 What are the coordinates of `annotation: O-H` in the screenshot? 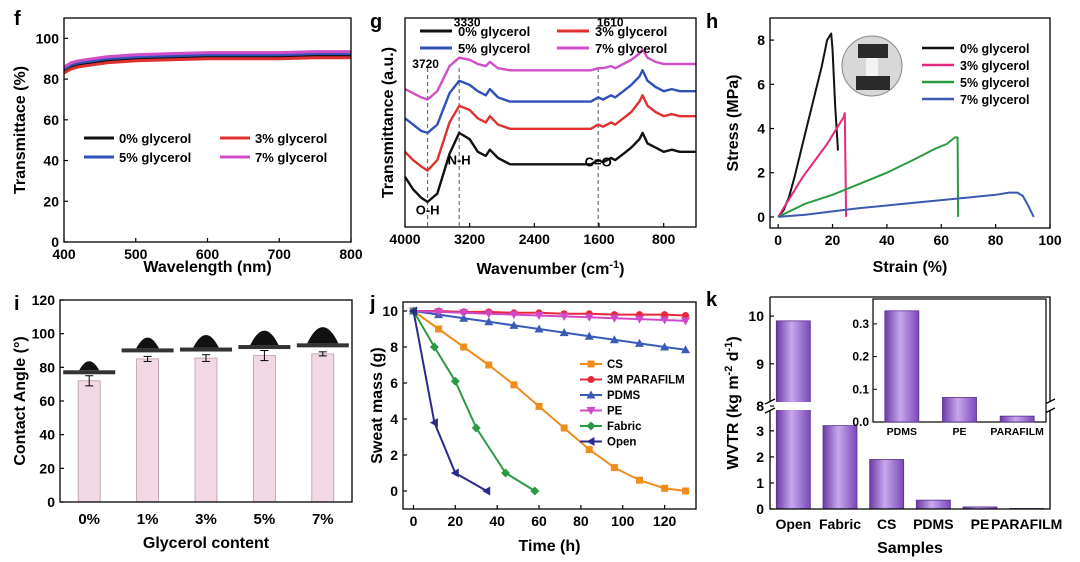 It's located at (428, 209).